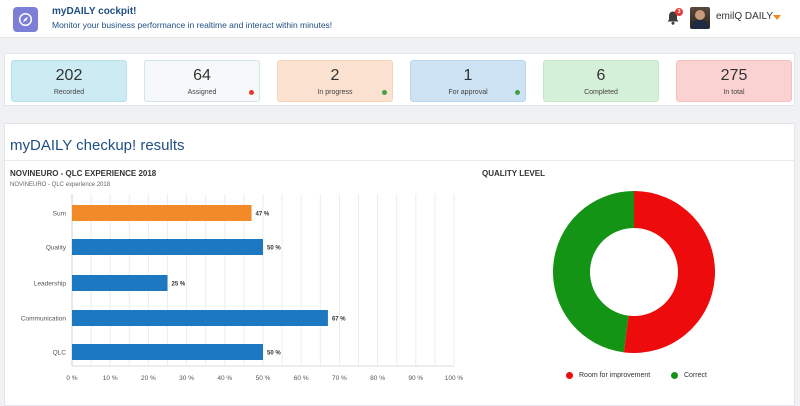  I want to click on stat-card-for-approval: 1 For approval, so click(468, 81).